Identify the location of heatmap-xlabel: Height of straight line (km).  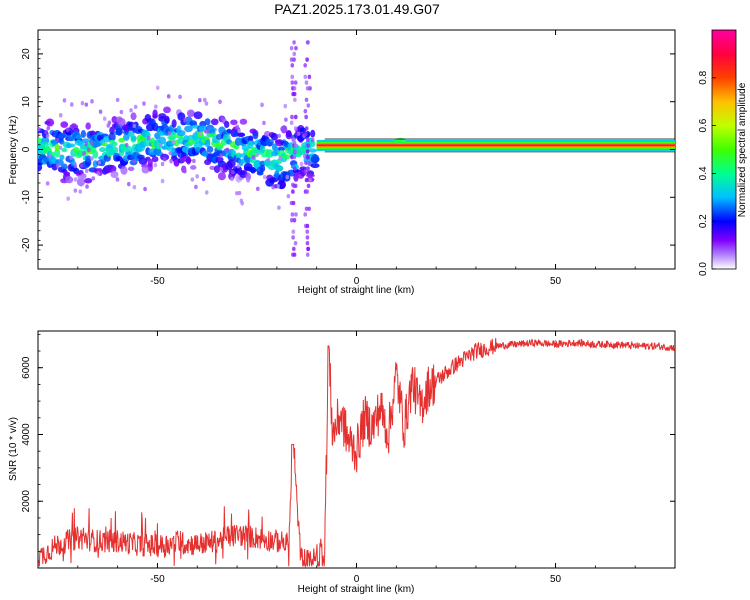
(356, 290).